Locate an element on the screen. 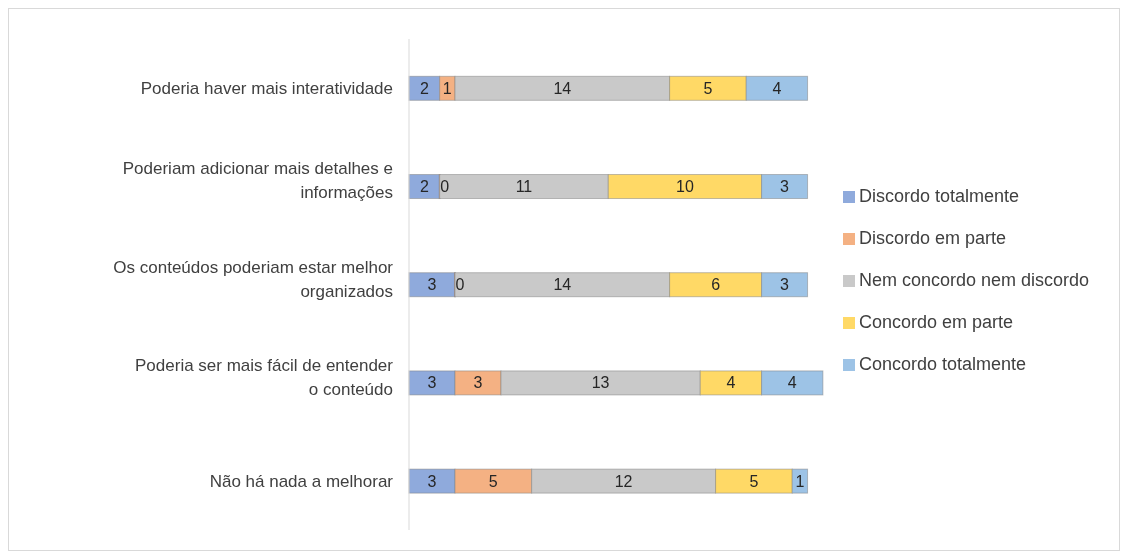 The width and height of the screenshot is (1128, 559). y-tick-label: Poderia ser mais fácil de entender o conteúdo is located at coordinates (264, 377).